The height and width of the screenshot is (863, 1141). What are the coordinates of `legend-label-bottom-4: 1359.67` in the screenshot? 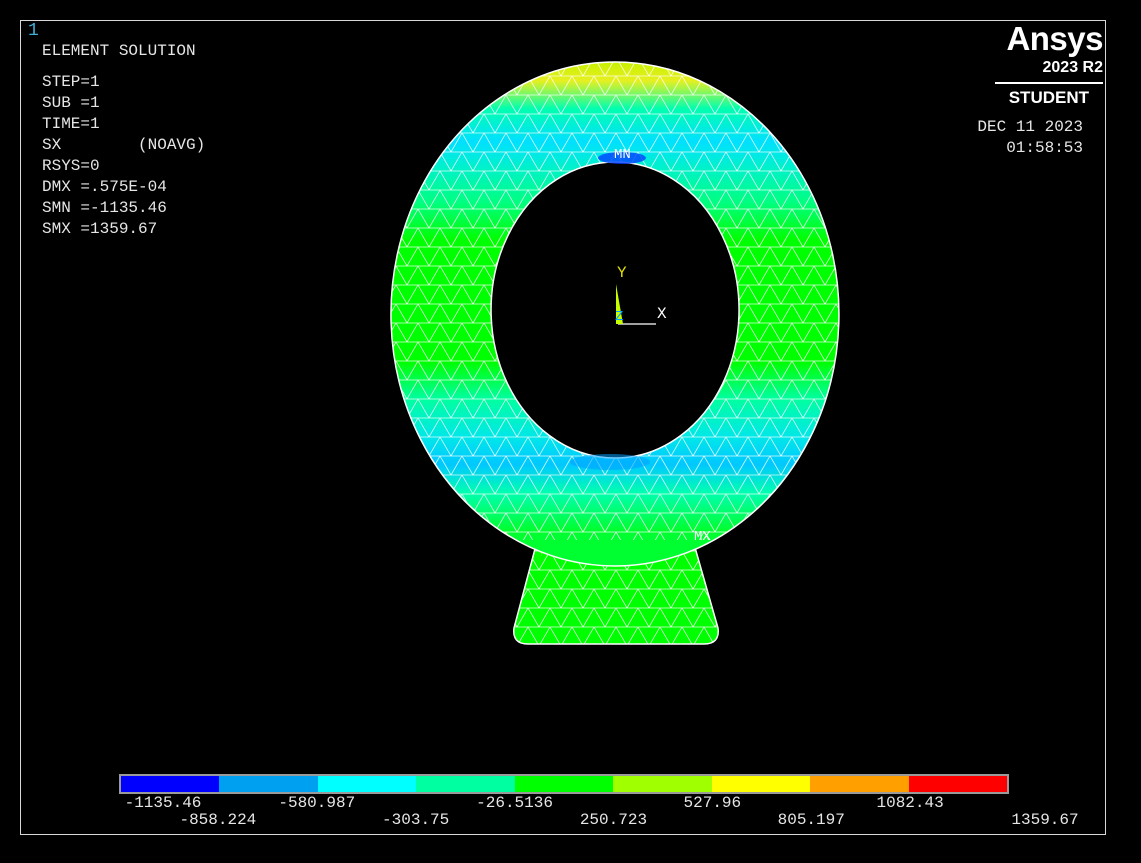 It's located at (1045, 820).